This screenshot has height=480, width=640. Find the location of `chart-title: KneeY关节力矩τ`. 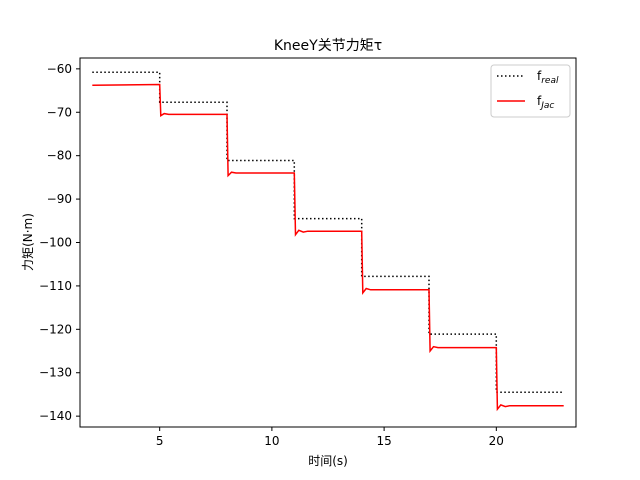

chart-title: KneeY关节力矩τ is located at coordinates (328, 46).